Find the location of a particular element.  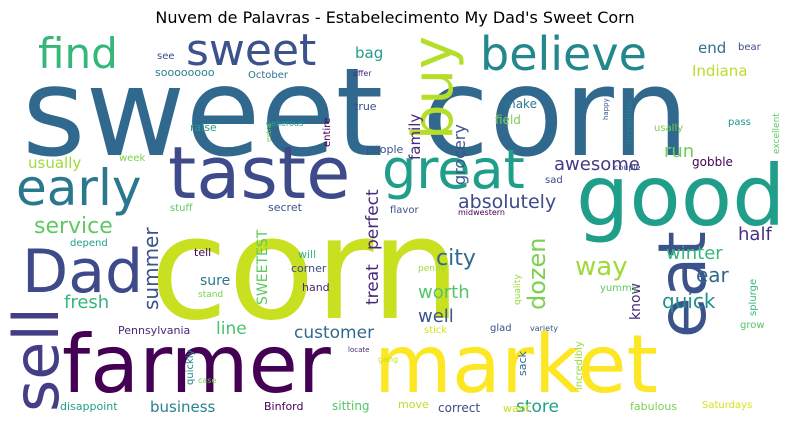

word-penny: penny is located at coordinates (432, 269).